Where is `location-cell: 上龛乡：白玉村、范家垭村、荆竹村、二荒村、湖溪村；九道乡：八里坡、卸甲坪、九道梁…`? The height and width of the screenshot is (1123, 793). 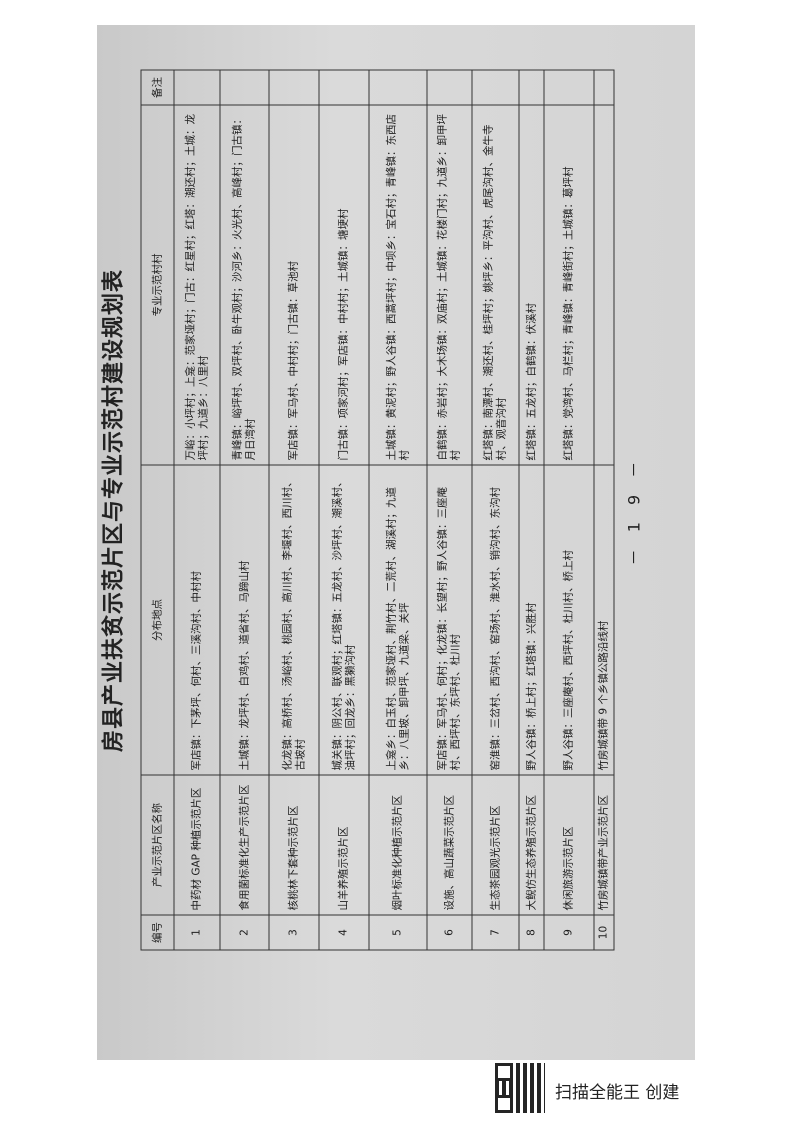 location-cell: 上龛乡：白玉村、范家垭村、荆竹村、二荒村、湖溪村；九道乡：八里坡、卸甲坪、九道梁… is located at coordinates (398, 620).